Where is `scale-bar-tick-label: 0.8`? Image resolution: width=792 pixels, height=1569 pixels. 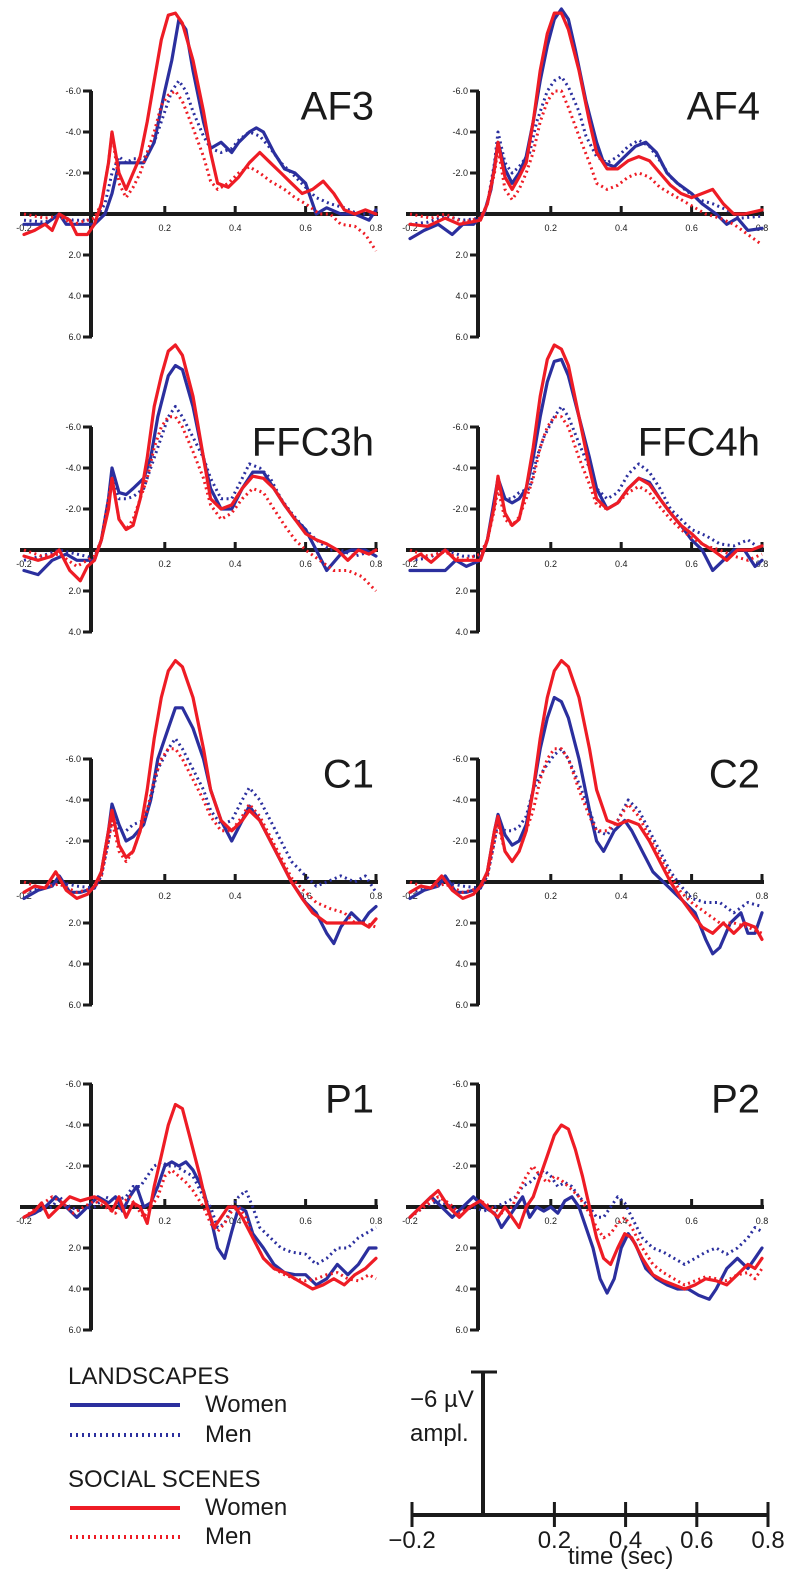 scale-bar-tick-label: 0.8 is located at coordinates (767, 1540).